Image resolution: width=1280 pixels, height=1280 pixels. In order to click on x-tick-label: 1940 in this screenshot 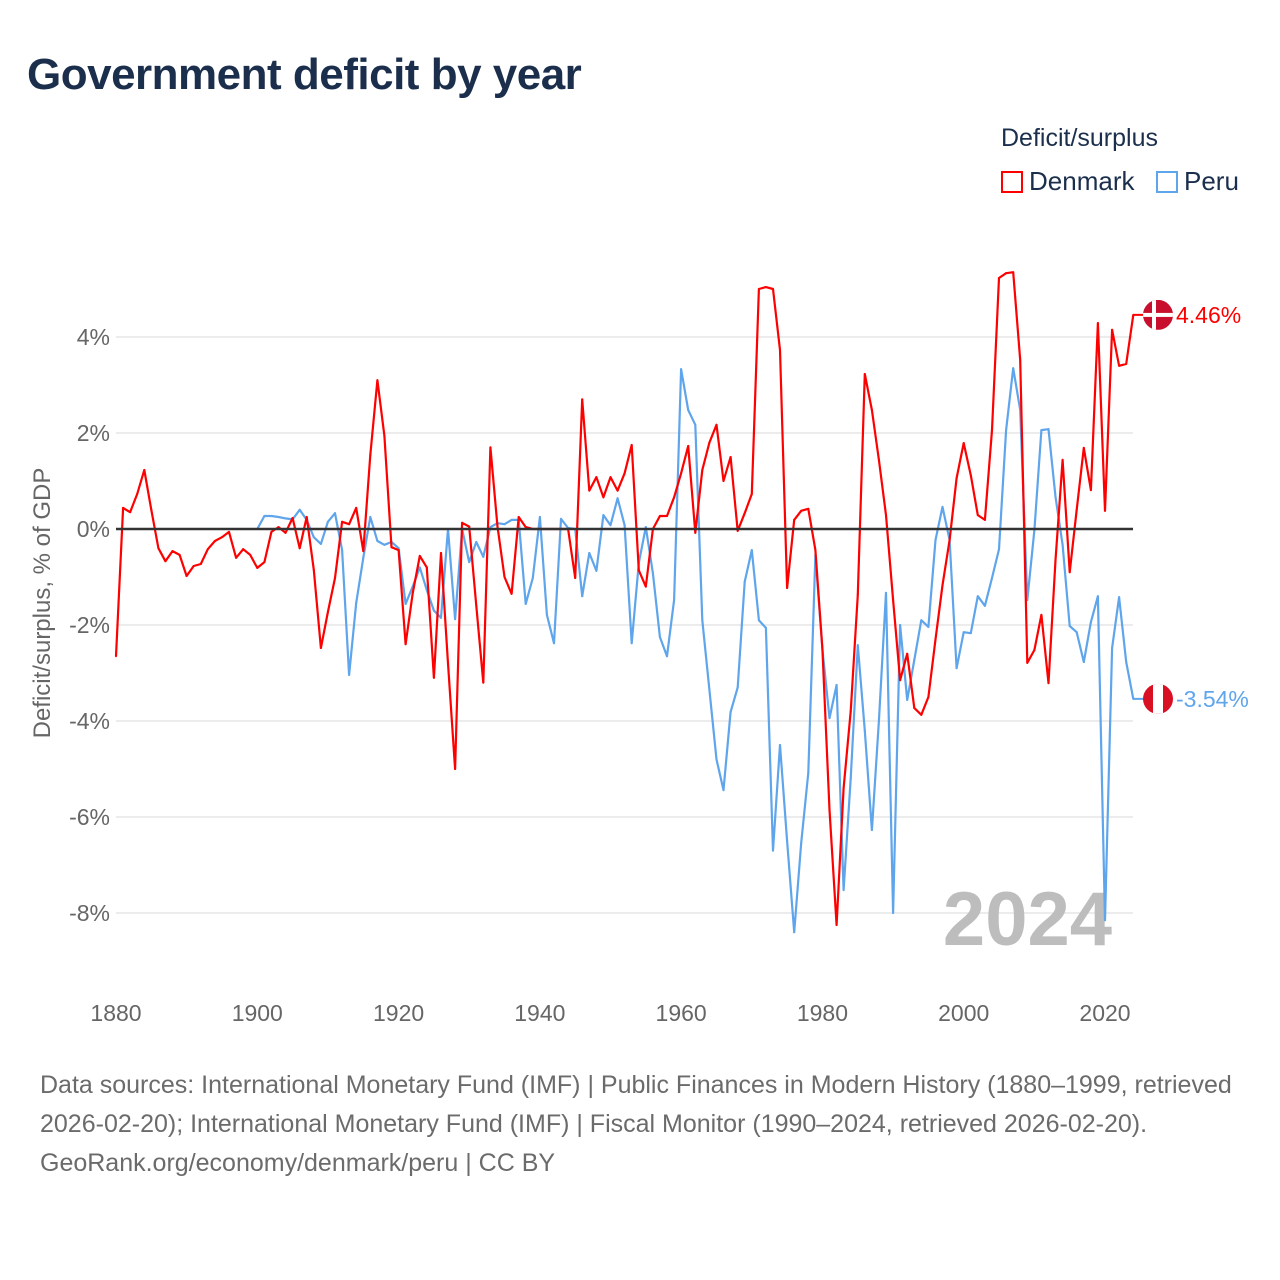, I will do `click(539, 1013)`.